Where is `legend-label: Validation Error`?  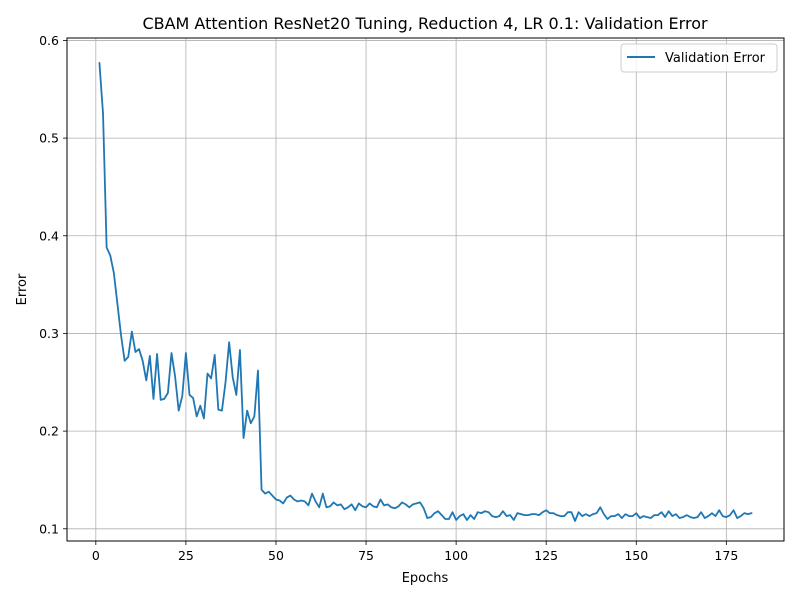
legend-label: Validation Error is located at coordinates (715, 58).